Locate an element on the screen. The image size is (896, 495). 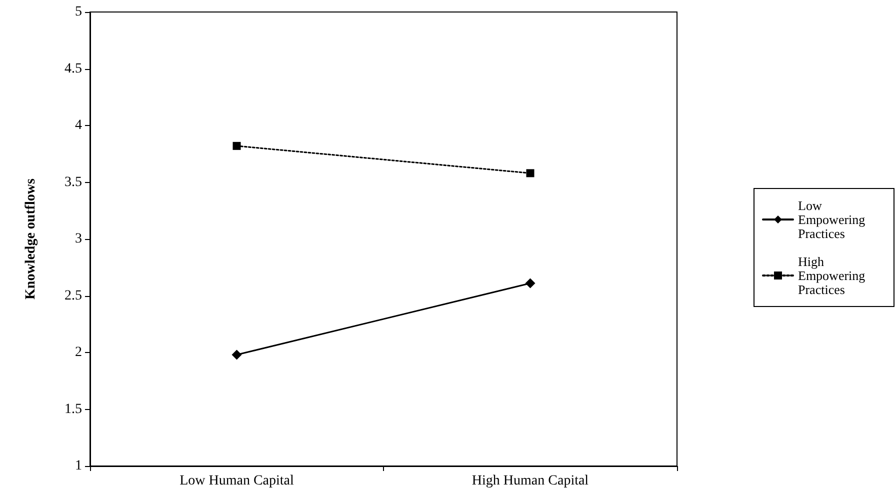
y-tick-label: 3 is located at coordinates (78, 239).